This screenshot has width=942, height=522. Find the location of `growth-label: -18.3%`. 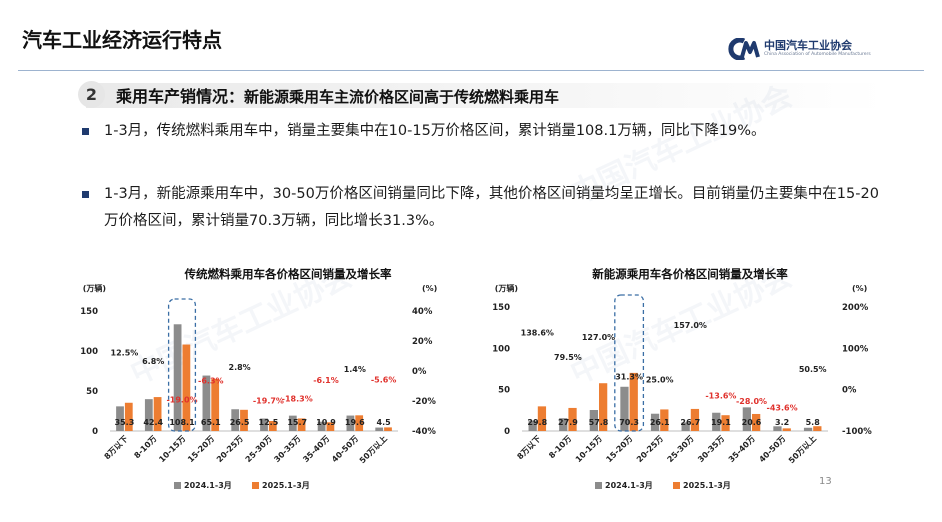

growth-label: -18.3% is located at coordinates (297, 398).